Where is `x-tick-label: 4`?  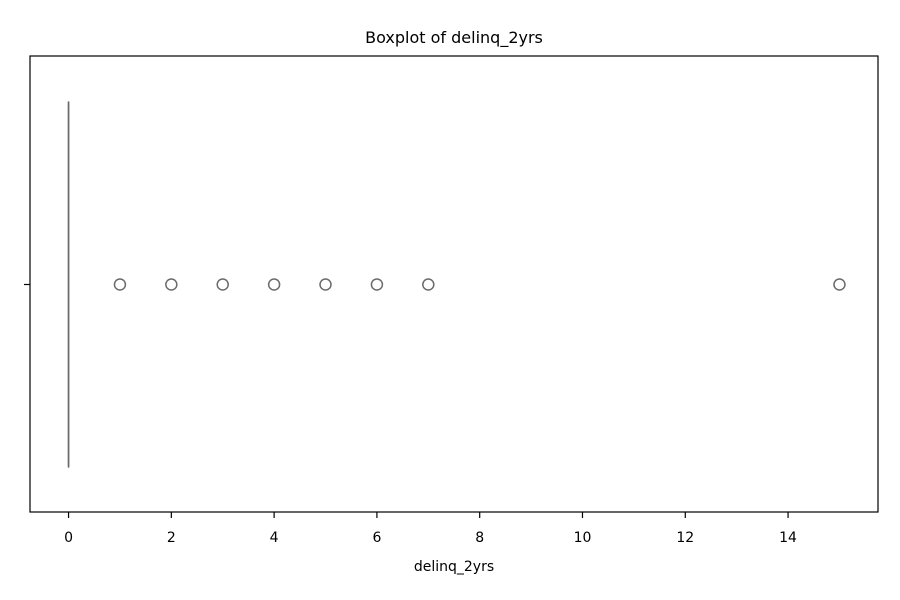 x-tick-label: 4 is located at coordinates (274, 538).